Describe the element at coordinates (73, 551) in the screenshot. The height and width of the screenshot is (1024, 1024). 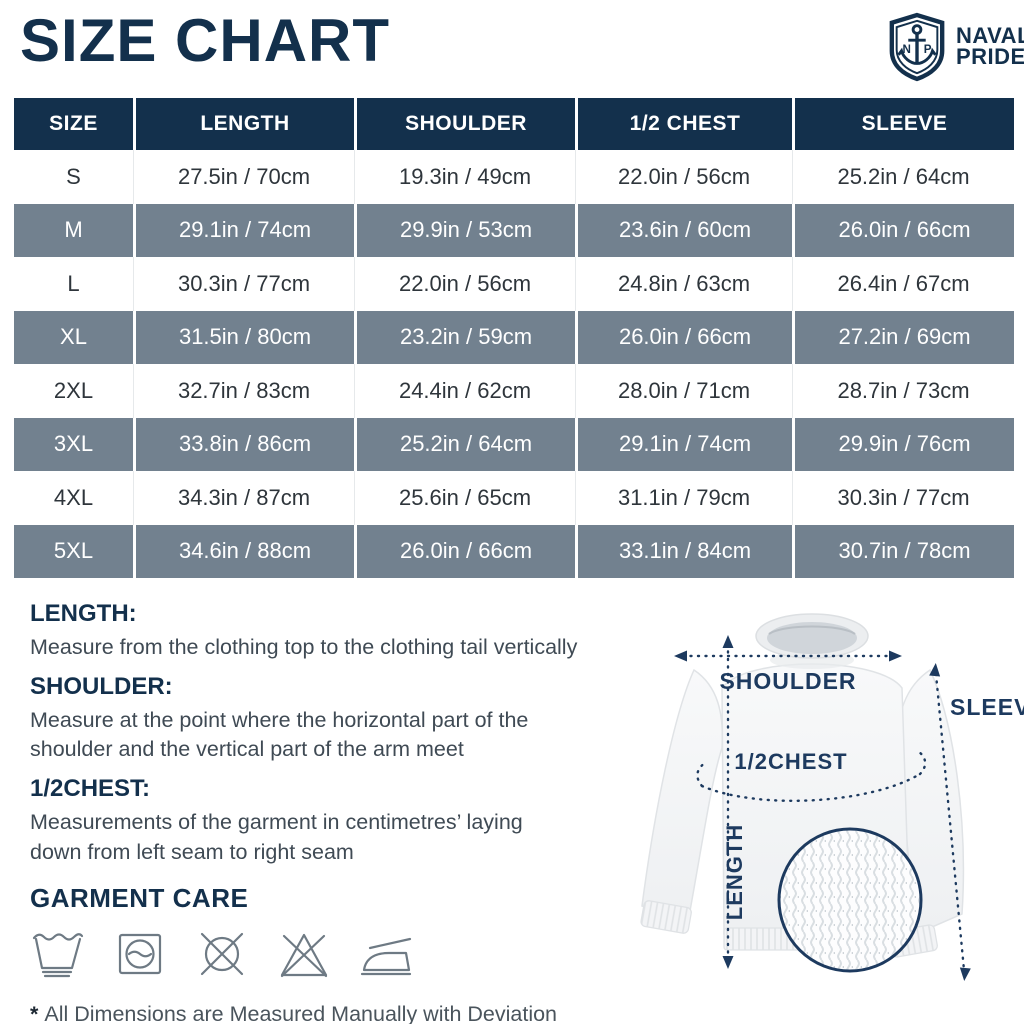
I see `size-cell: 5XL` at that location.